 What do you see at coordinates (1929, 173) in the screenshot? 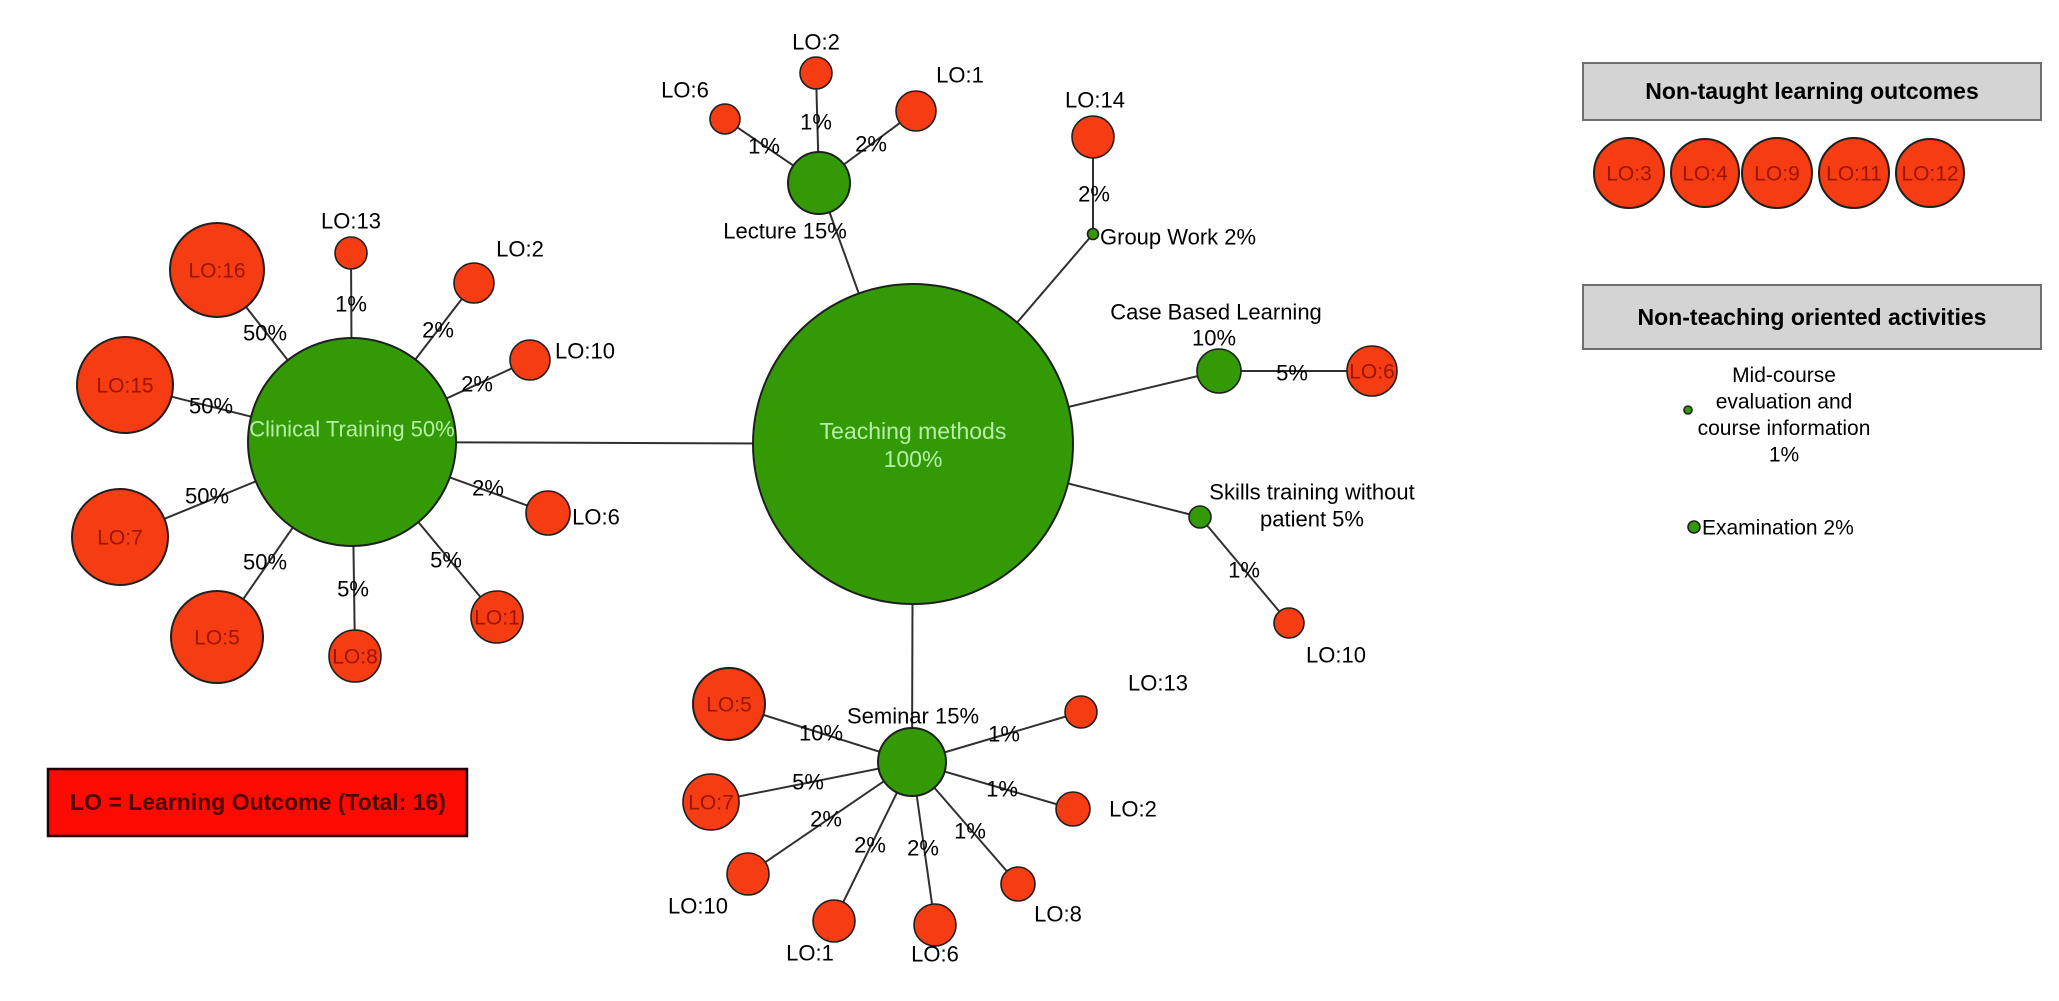
I see `svg-text: LO:12` at bounding box center [1929, 173].